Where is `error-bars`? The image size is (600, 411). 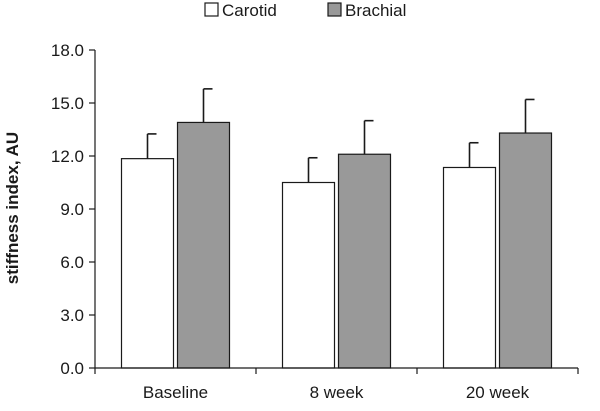
error-bars is located at coordinates (340, 135).